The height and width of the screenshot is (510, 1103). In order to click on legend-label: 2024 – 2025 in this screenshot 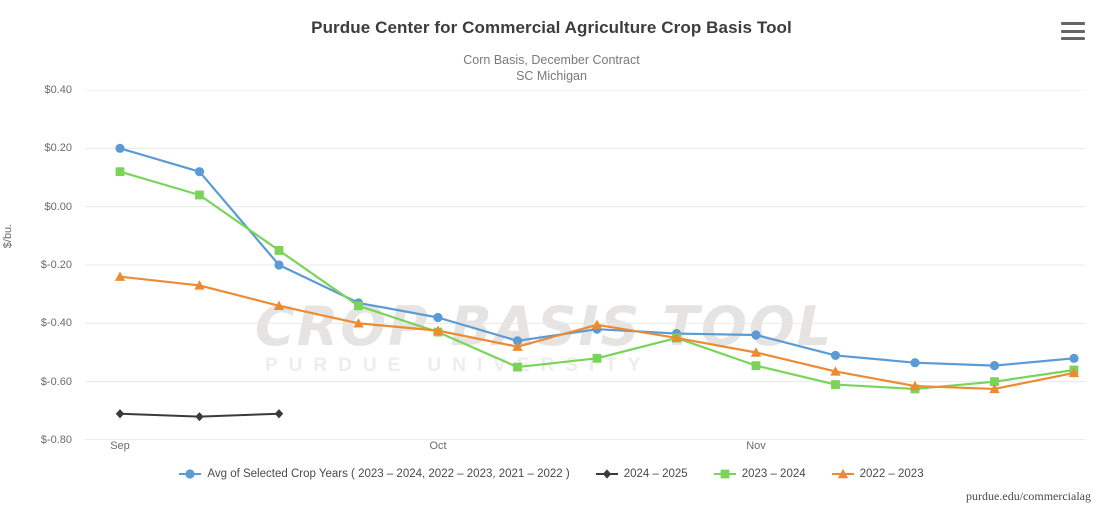, I will do `click(655, 474)`.